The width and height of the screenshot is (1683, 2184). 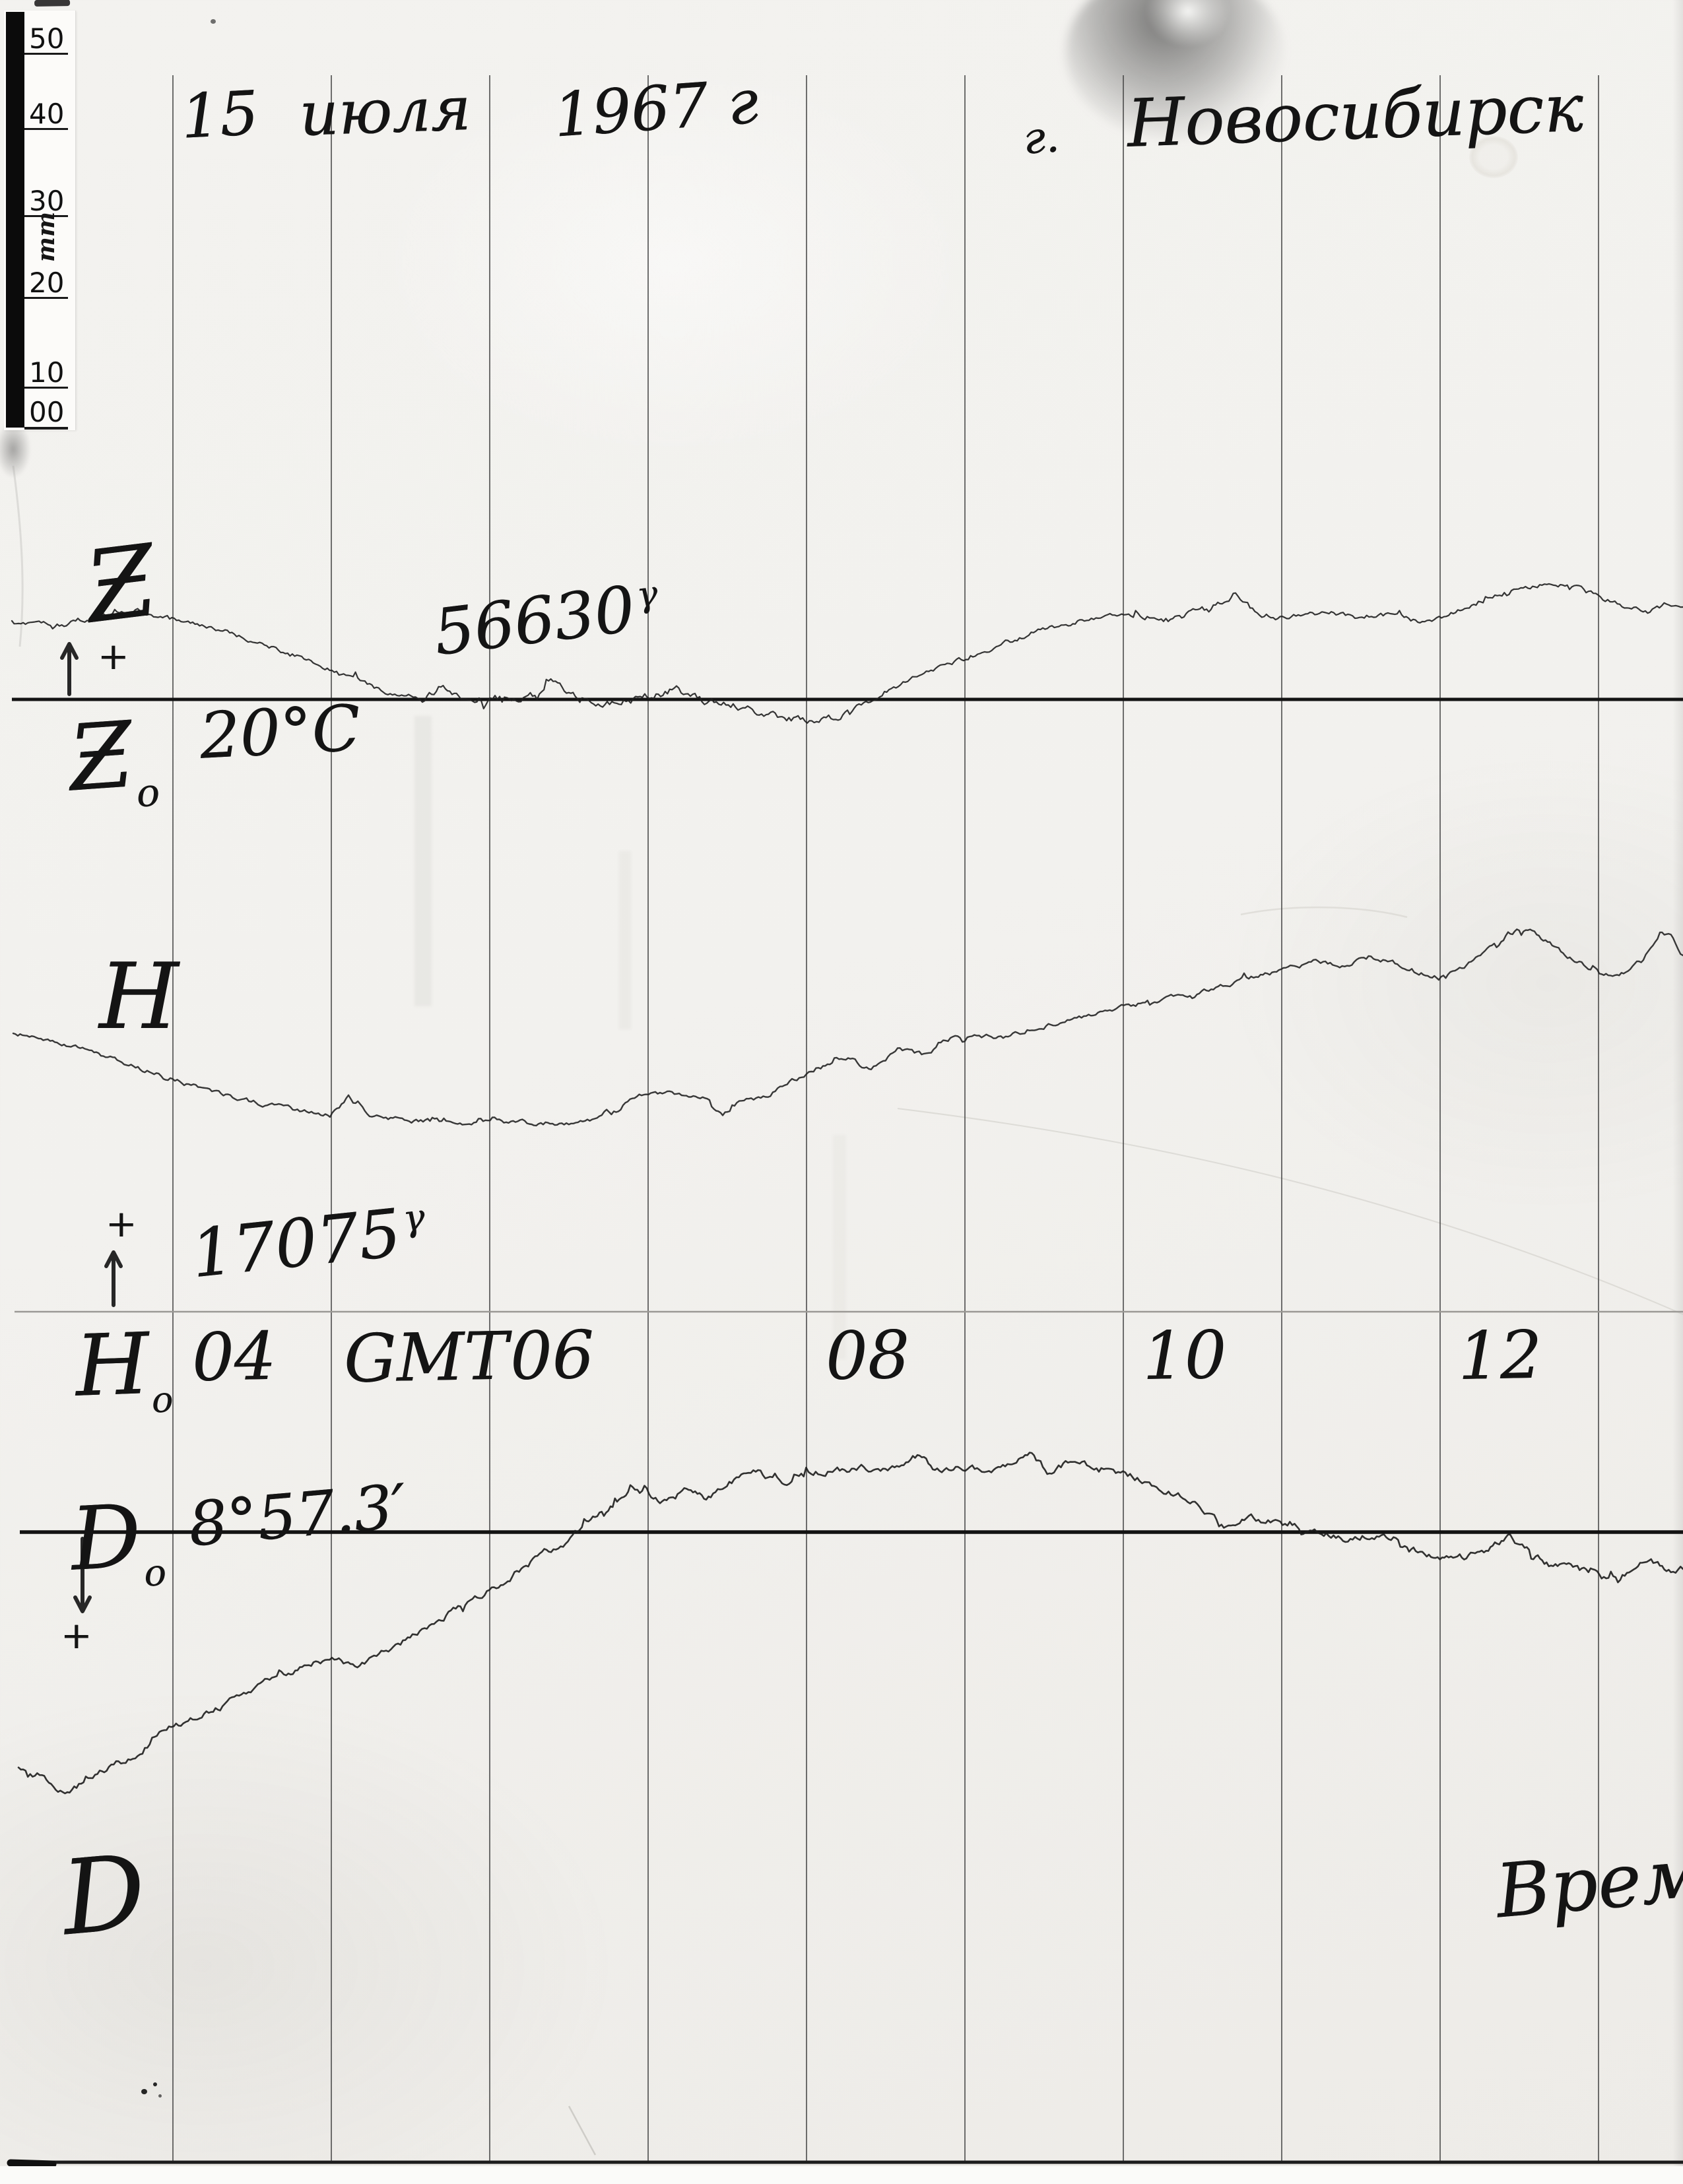 What do you see at coordinates (15, 220) in the screenshot?
I see `ruler-black-bar` at bounding box center [15, 220].